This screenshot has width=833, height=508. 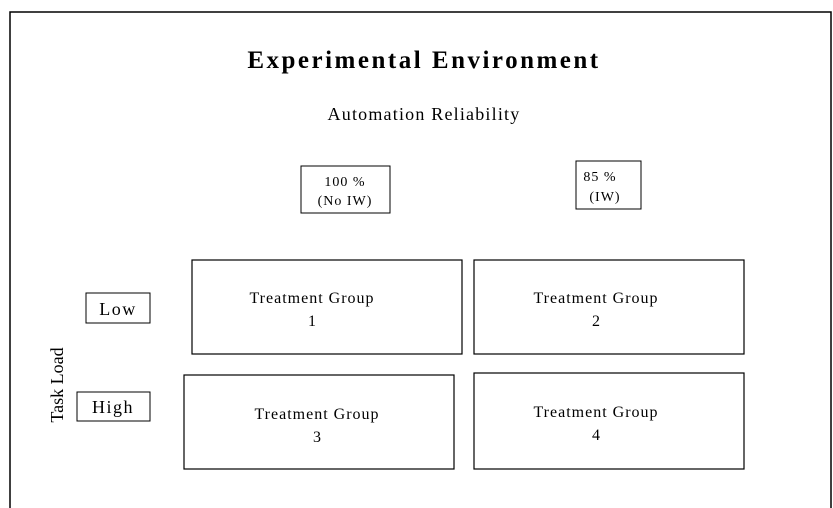 I want to click on title: Experimental Environment, so click(x=423, y=60).